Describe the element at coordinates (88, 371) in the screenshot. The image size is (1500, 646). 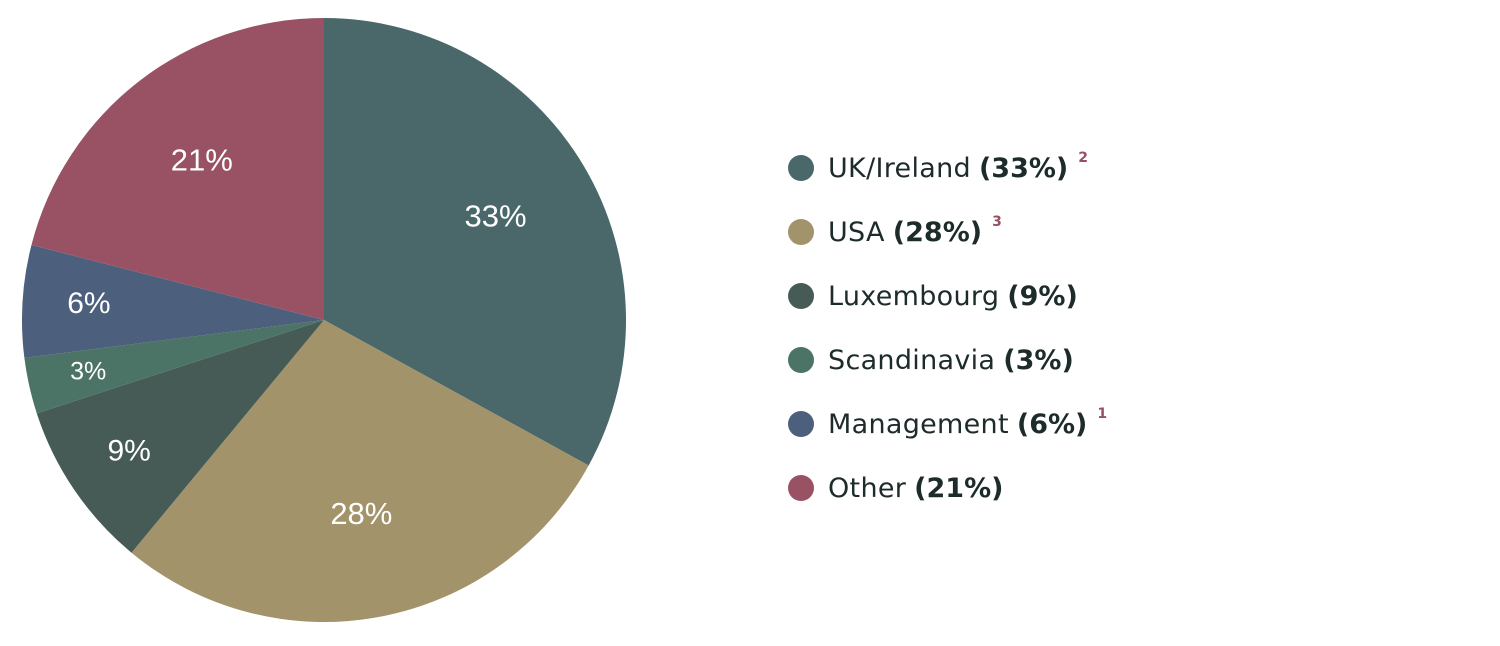
I see `data-label-scandinavia: 3%` at that location.